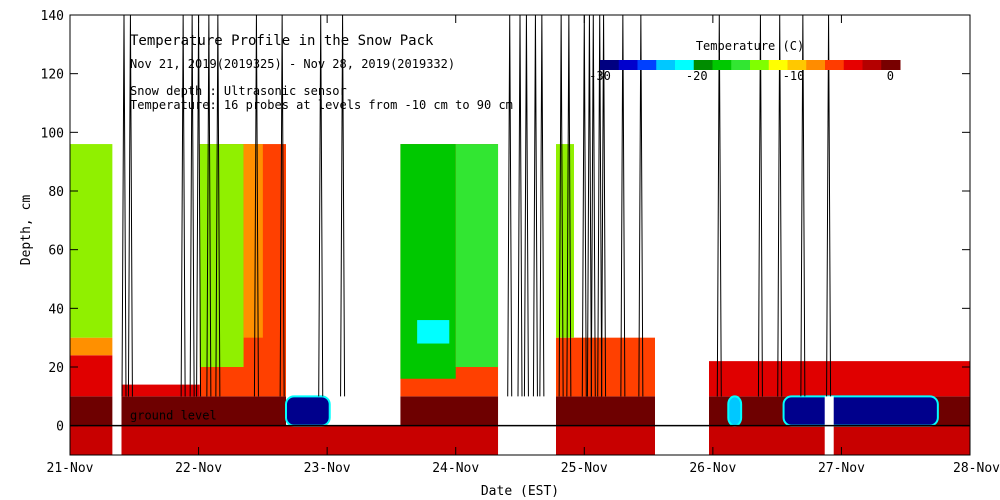 The image size is (1000, 500). What do you see at coordinates (282, 41) in the screenshot?
I see `chart-title: Temperature Profile in the Snow Pack` at bounding box center [282, 41].